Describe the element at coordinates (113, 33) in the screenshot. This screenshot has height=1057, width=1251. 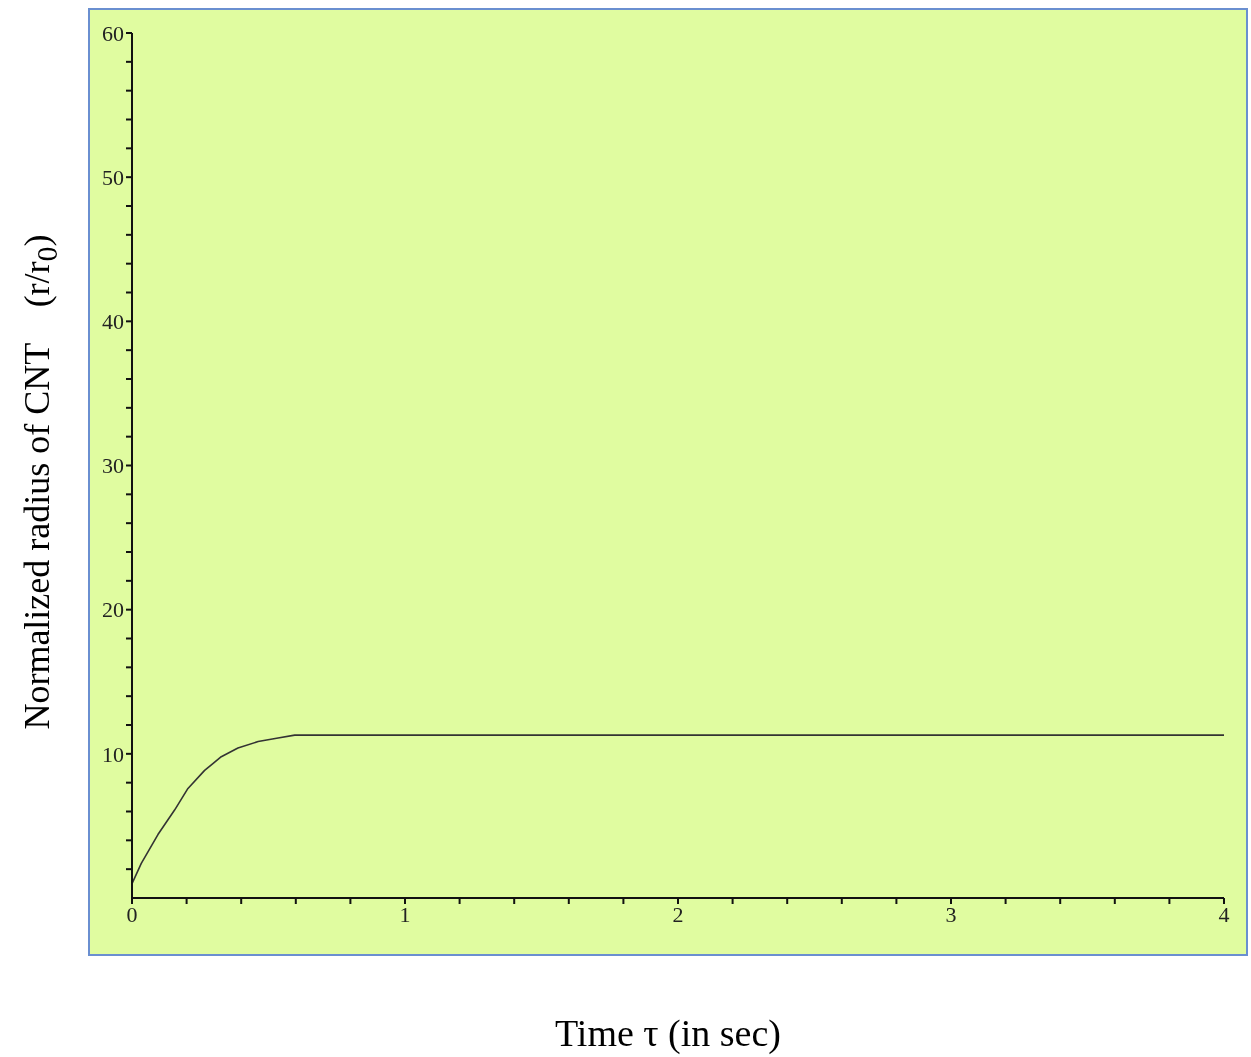
I see `y-tick-label: 60` at that location.